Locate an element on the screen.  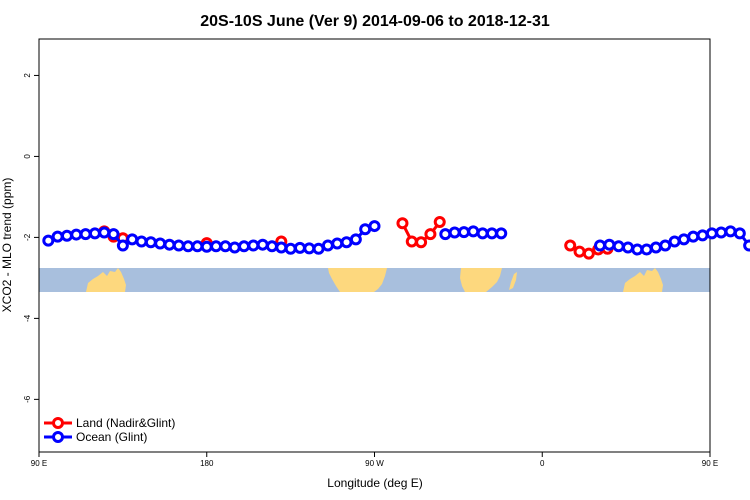
y-tick-label-1: 0 is located at coordinates (27, 156).